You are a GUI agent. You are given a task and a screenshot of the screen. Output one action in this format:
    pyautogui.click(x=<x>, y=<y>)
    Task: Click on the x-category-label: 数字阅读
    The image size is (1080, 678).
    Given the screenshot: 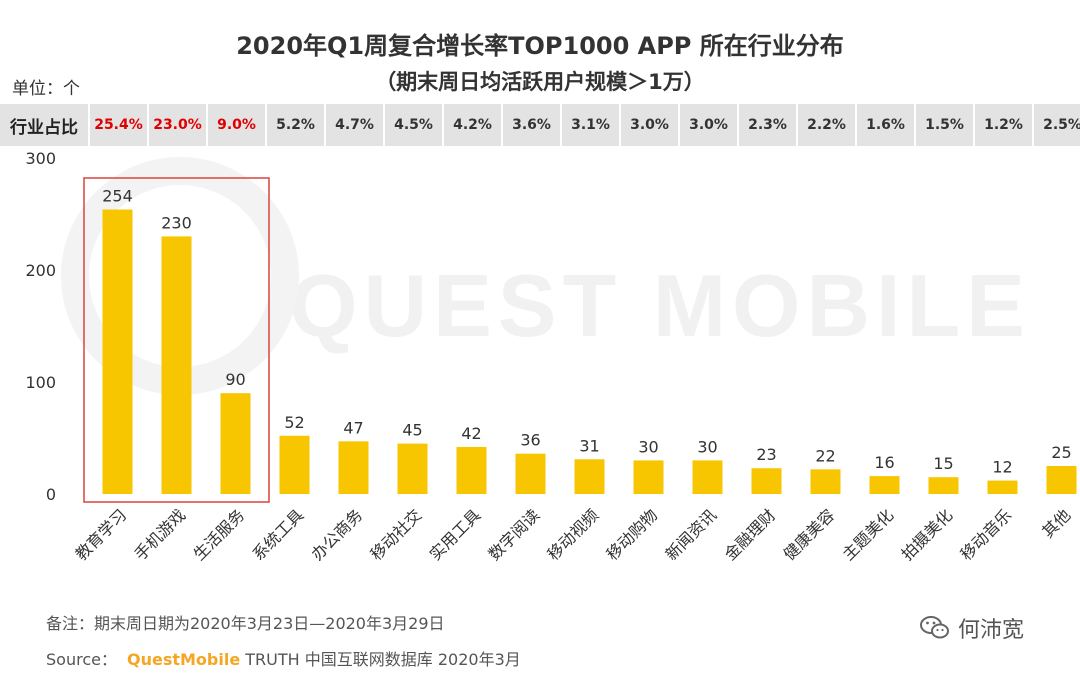 What is the action you would take?
    pyautogui.click(x=514, y=534)
    